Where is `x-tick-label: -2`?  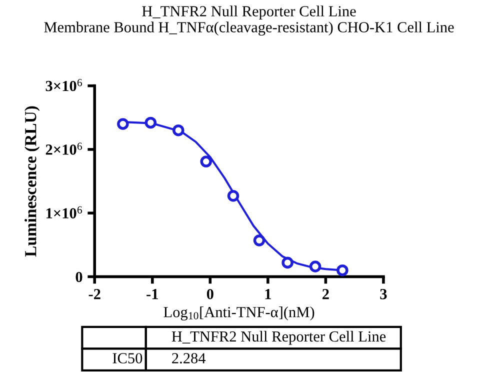 x-tick-label: -2 is located at coordinates (94, 294).